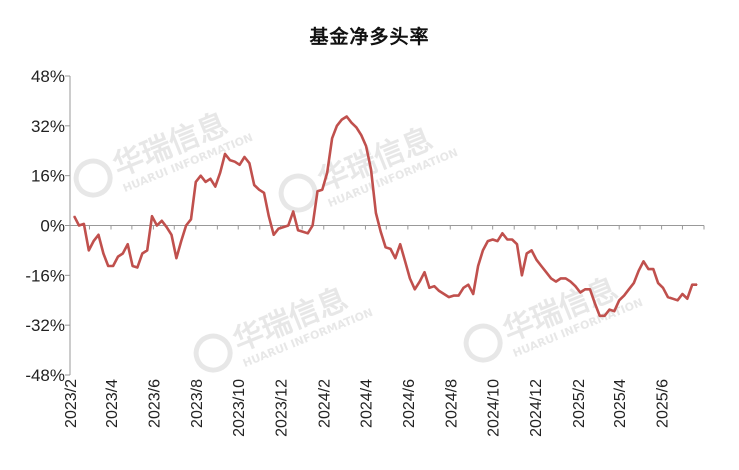 The height and width of the screenshot is (470, 739). Describe the element at coordinates (409, 403) in the screenshot. I see `x-tick-label: 2024/6` at that location.